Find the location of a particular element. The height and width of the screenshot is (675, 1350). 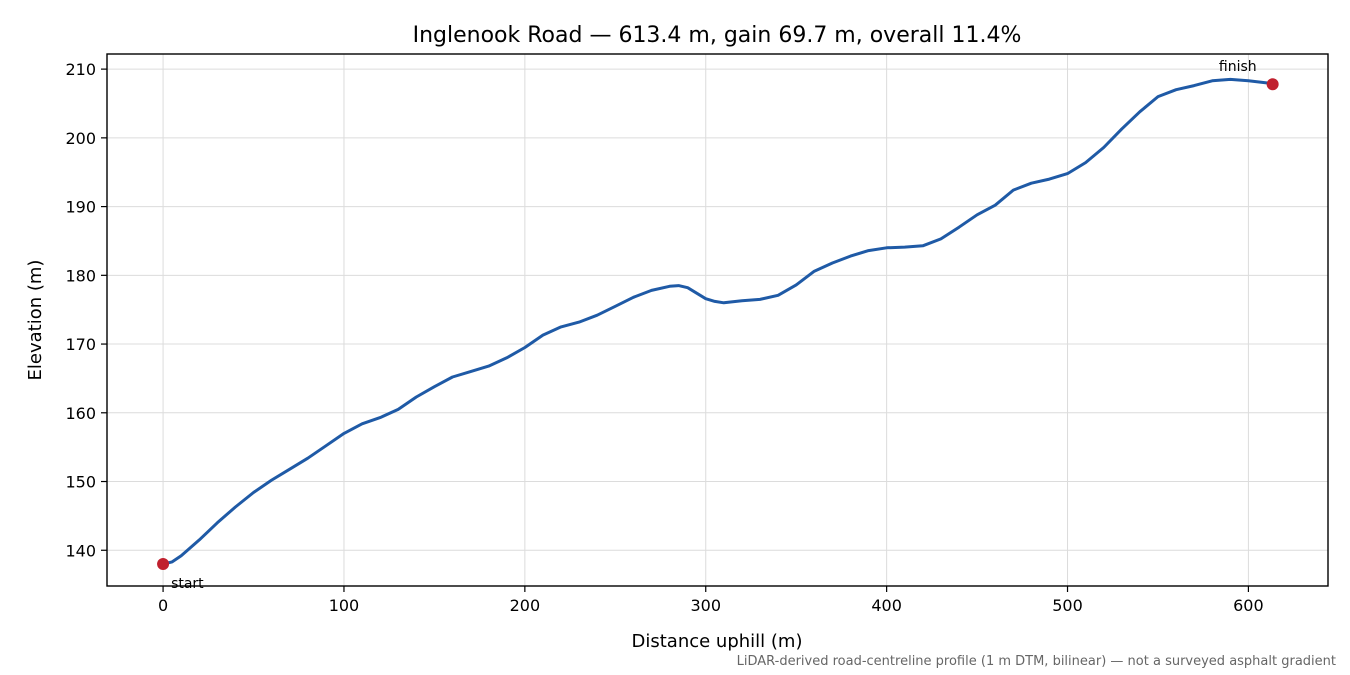

y-tick-label: 140 is located at coordinates (80, 550).